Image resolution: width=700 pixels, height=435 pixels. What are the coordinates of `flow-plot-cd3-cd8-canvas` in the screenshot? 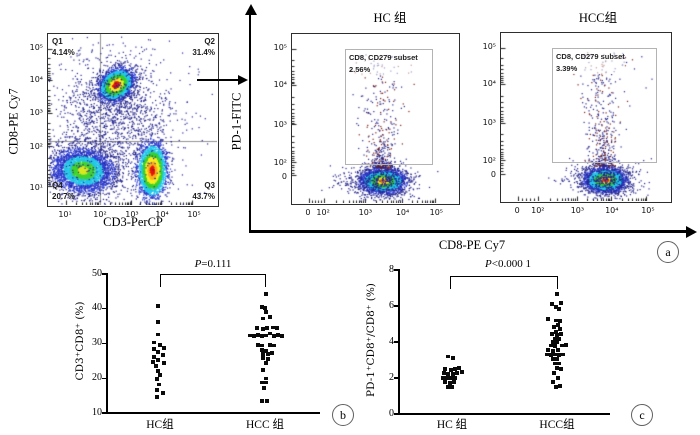 It's located at (132, 119).